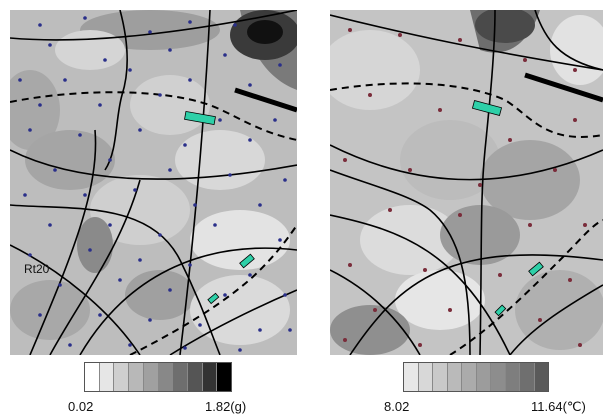  What do you see at coordinates (487, 108) in the screenshot?
I see `right-marker-bridge` at bounding box center [487, 108].